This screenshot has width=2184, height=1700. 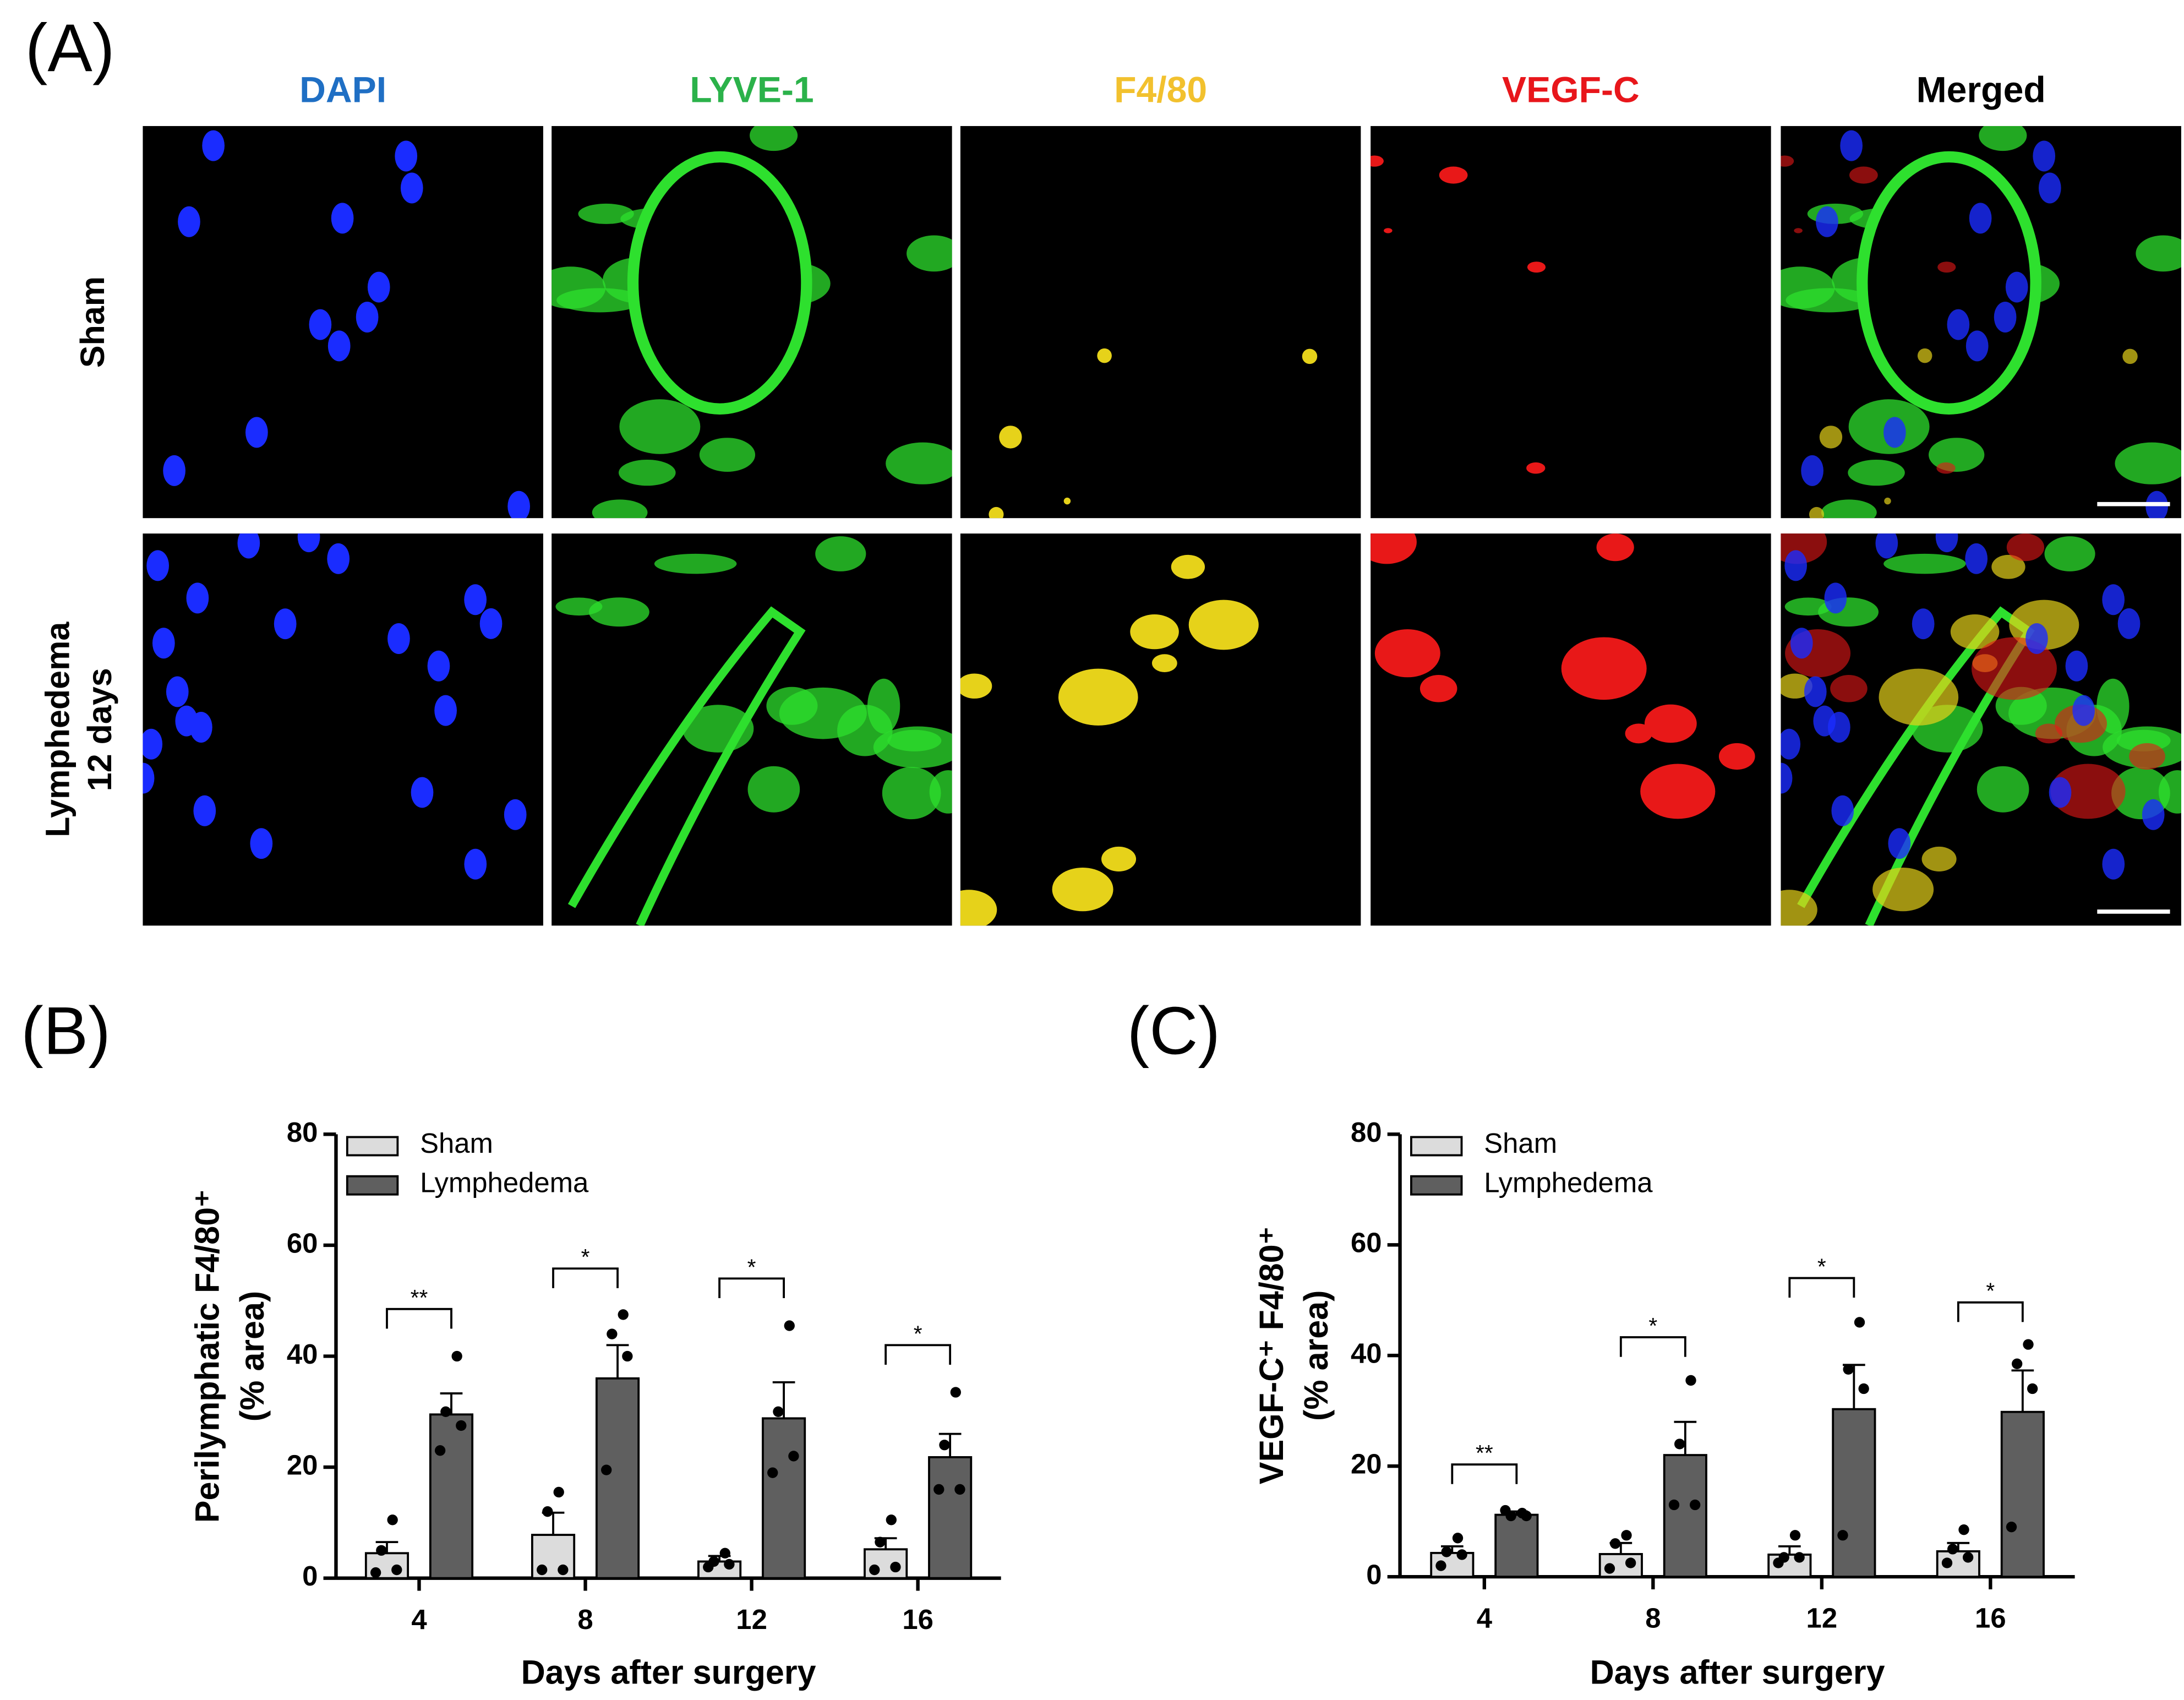 I want to click on column-header: Merged, so click(x=1981, y=89).